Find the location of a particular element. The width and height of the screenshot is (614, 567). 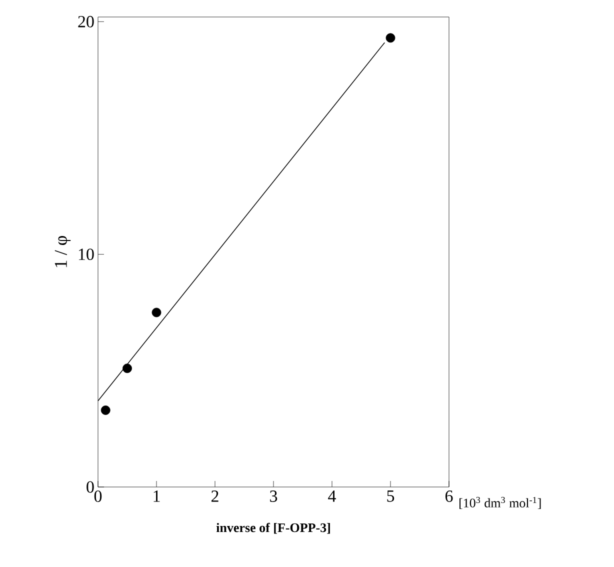

x-tick-label: 1 is located at coordinates (157, 496).